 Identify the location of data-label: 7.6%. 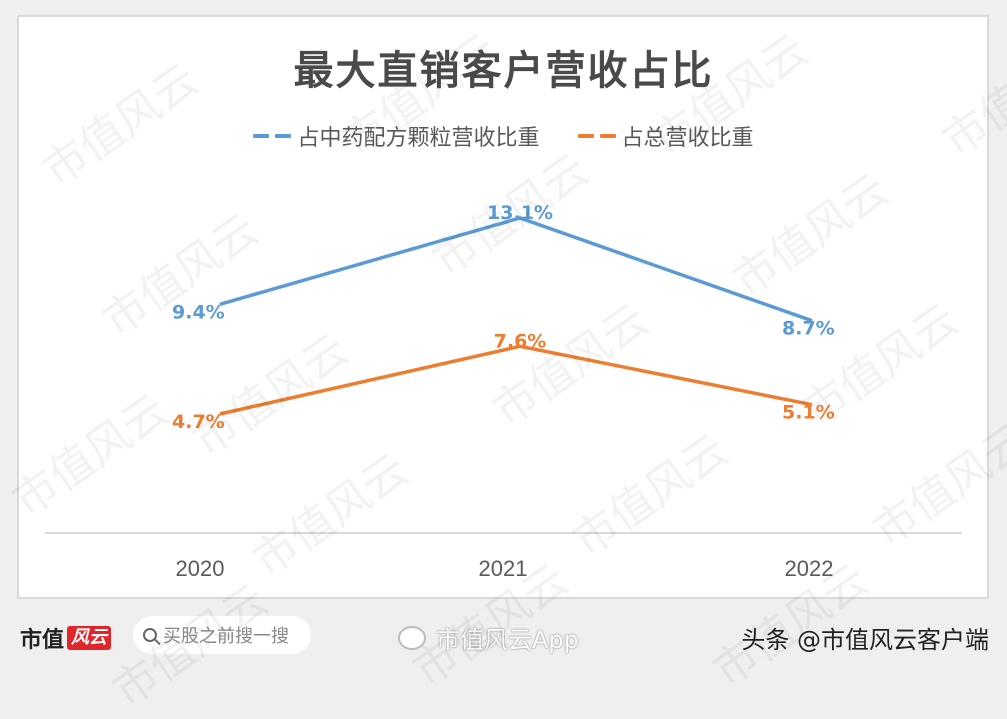
(520, 341).